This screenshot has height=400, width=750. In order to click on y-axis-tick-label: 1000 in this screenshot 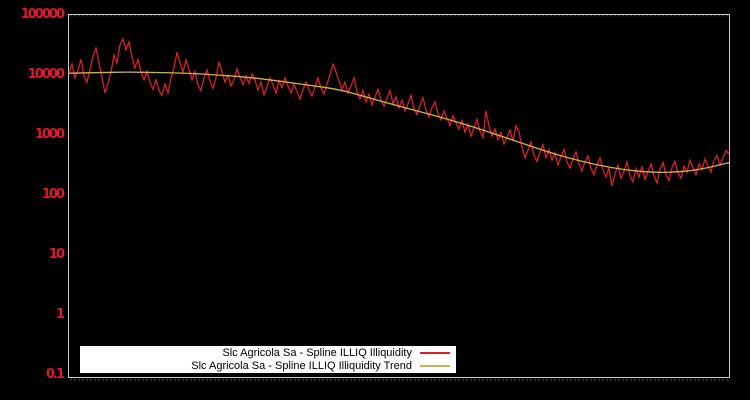, I will do `click(49, 134)`.